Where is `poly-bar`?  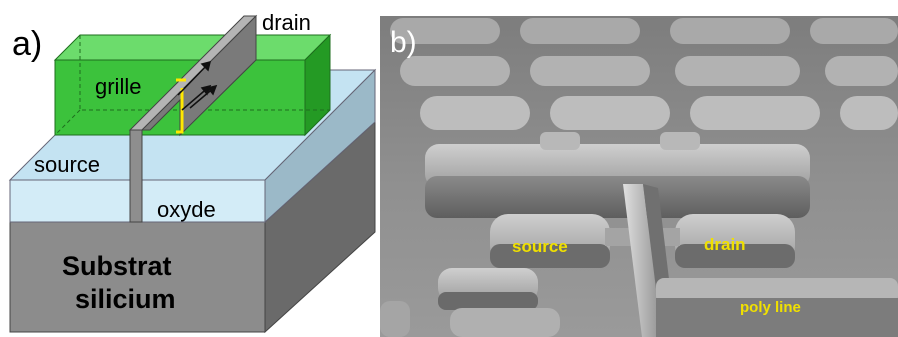 poly-bar is located at coordinates (617, 175).